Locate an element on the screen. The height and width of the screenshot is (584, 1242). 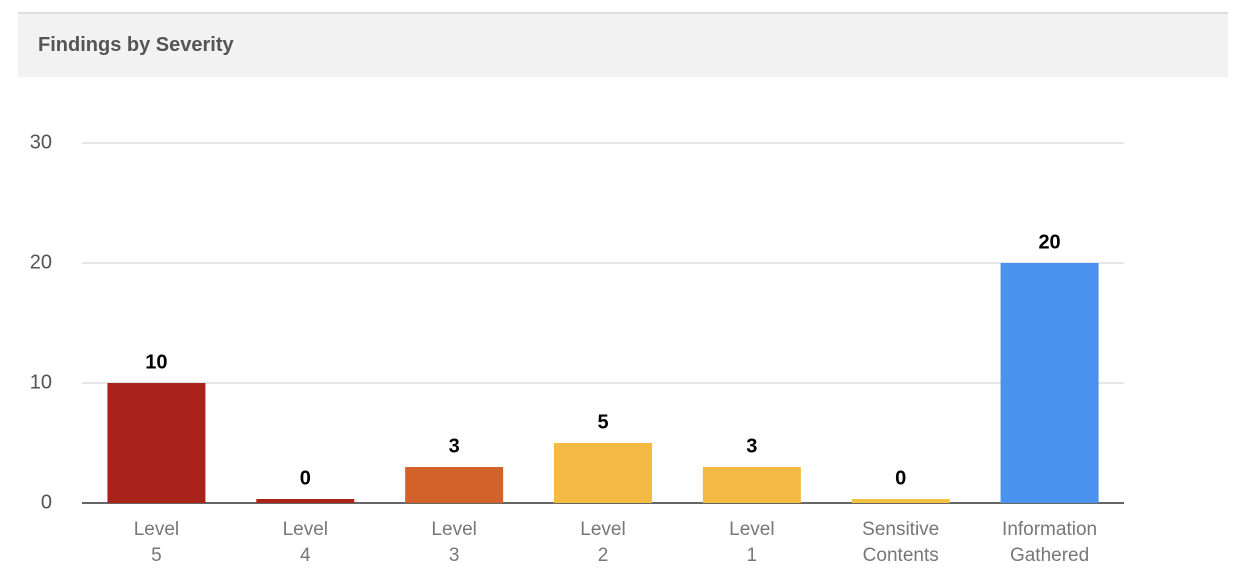
x-tick-label: Sensitive Contents is located at coordinates (901, 542).